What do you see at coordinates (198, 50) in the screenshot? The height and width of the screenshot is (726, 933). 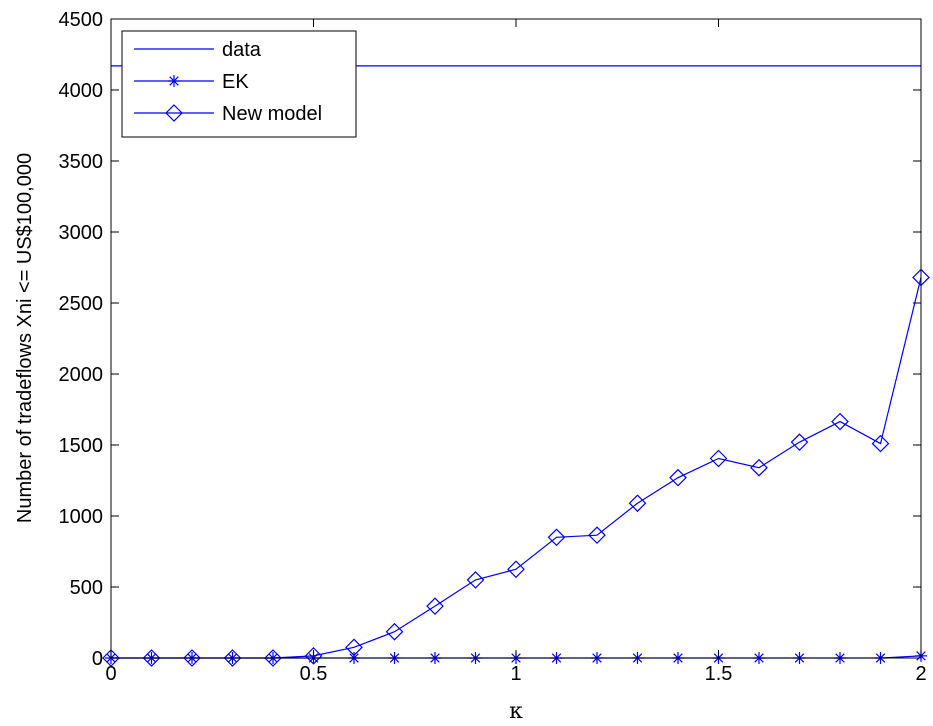 I see `legend-item-data: data` at bounding box center [198, 50].